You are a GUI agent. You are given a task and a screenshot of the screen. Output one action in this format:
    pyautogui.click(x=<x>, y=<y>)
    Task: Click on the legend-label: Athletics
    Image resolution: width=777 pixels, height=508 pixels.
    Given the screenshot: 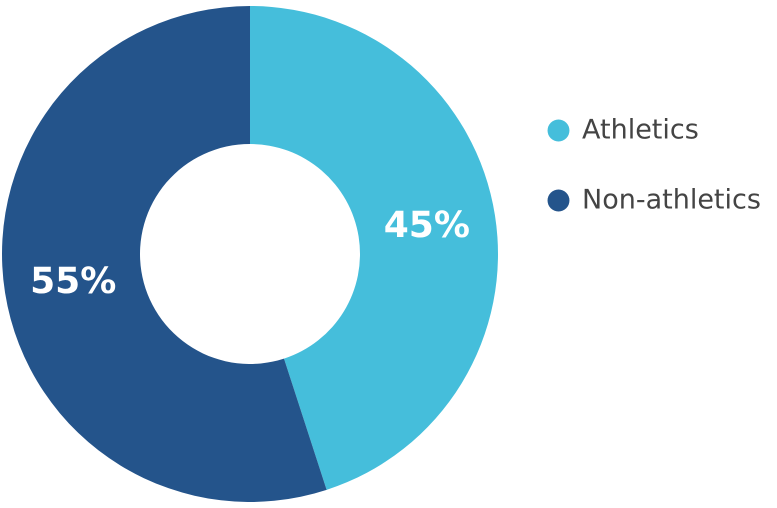 What is the action you would take?
    pyautogui.click(x=640, y=130)
    